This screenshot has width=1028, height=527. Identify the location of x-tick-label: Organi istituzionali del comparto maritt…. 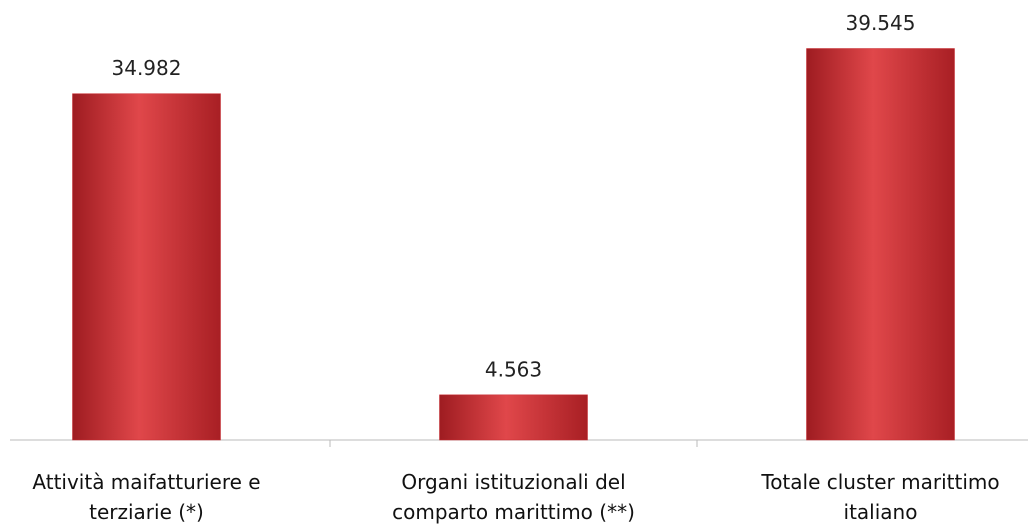
(514, 497).